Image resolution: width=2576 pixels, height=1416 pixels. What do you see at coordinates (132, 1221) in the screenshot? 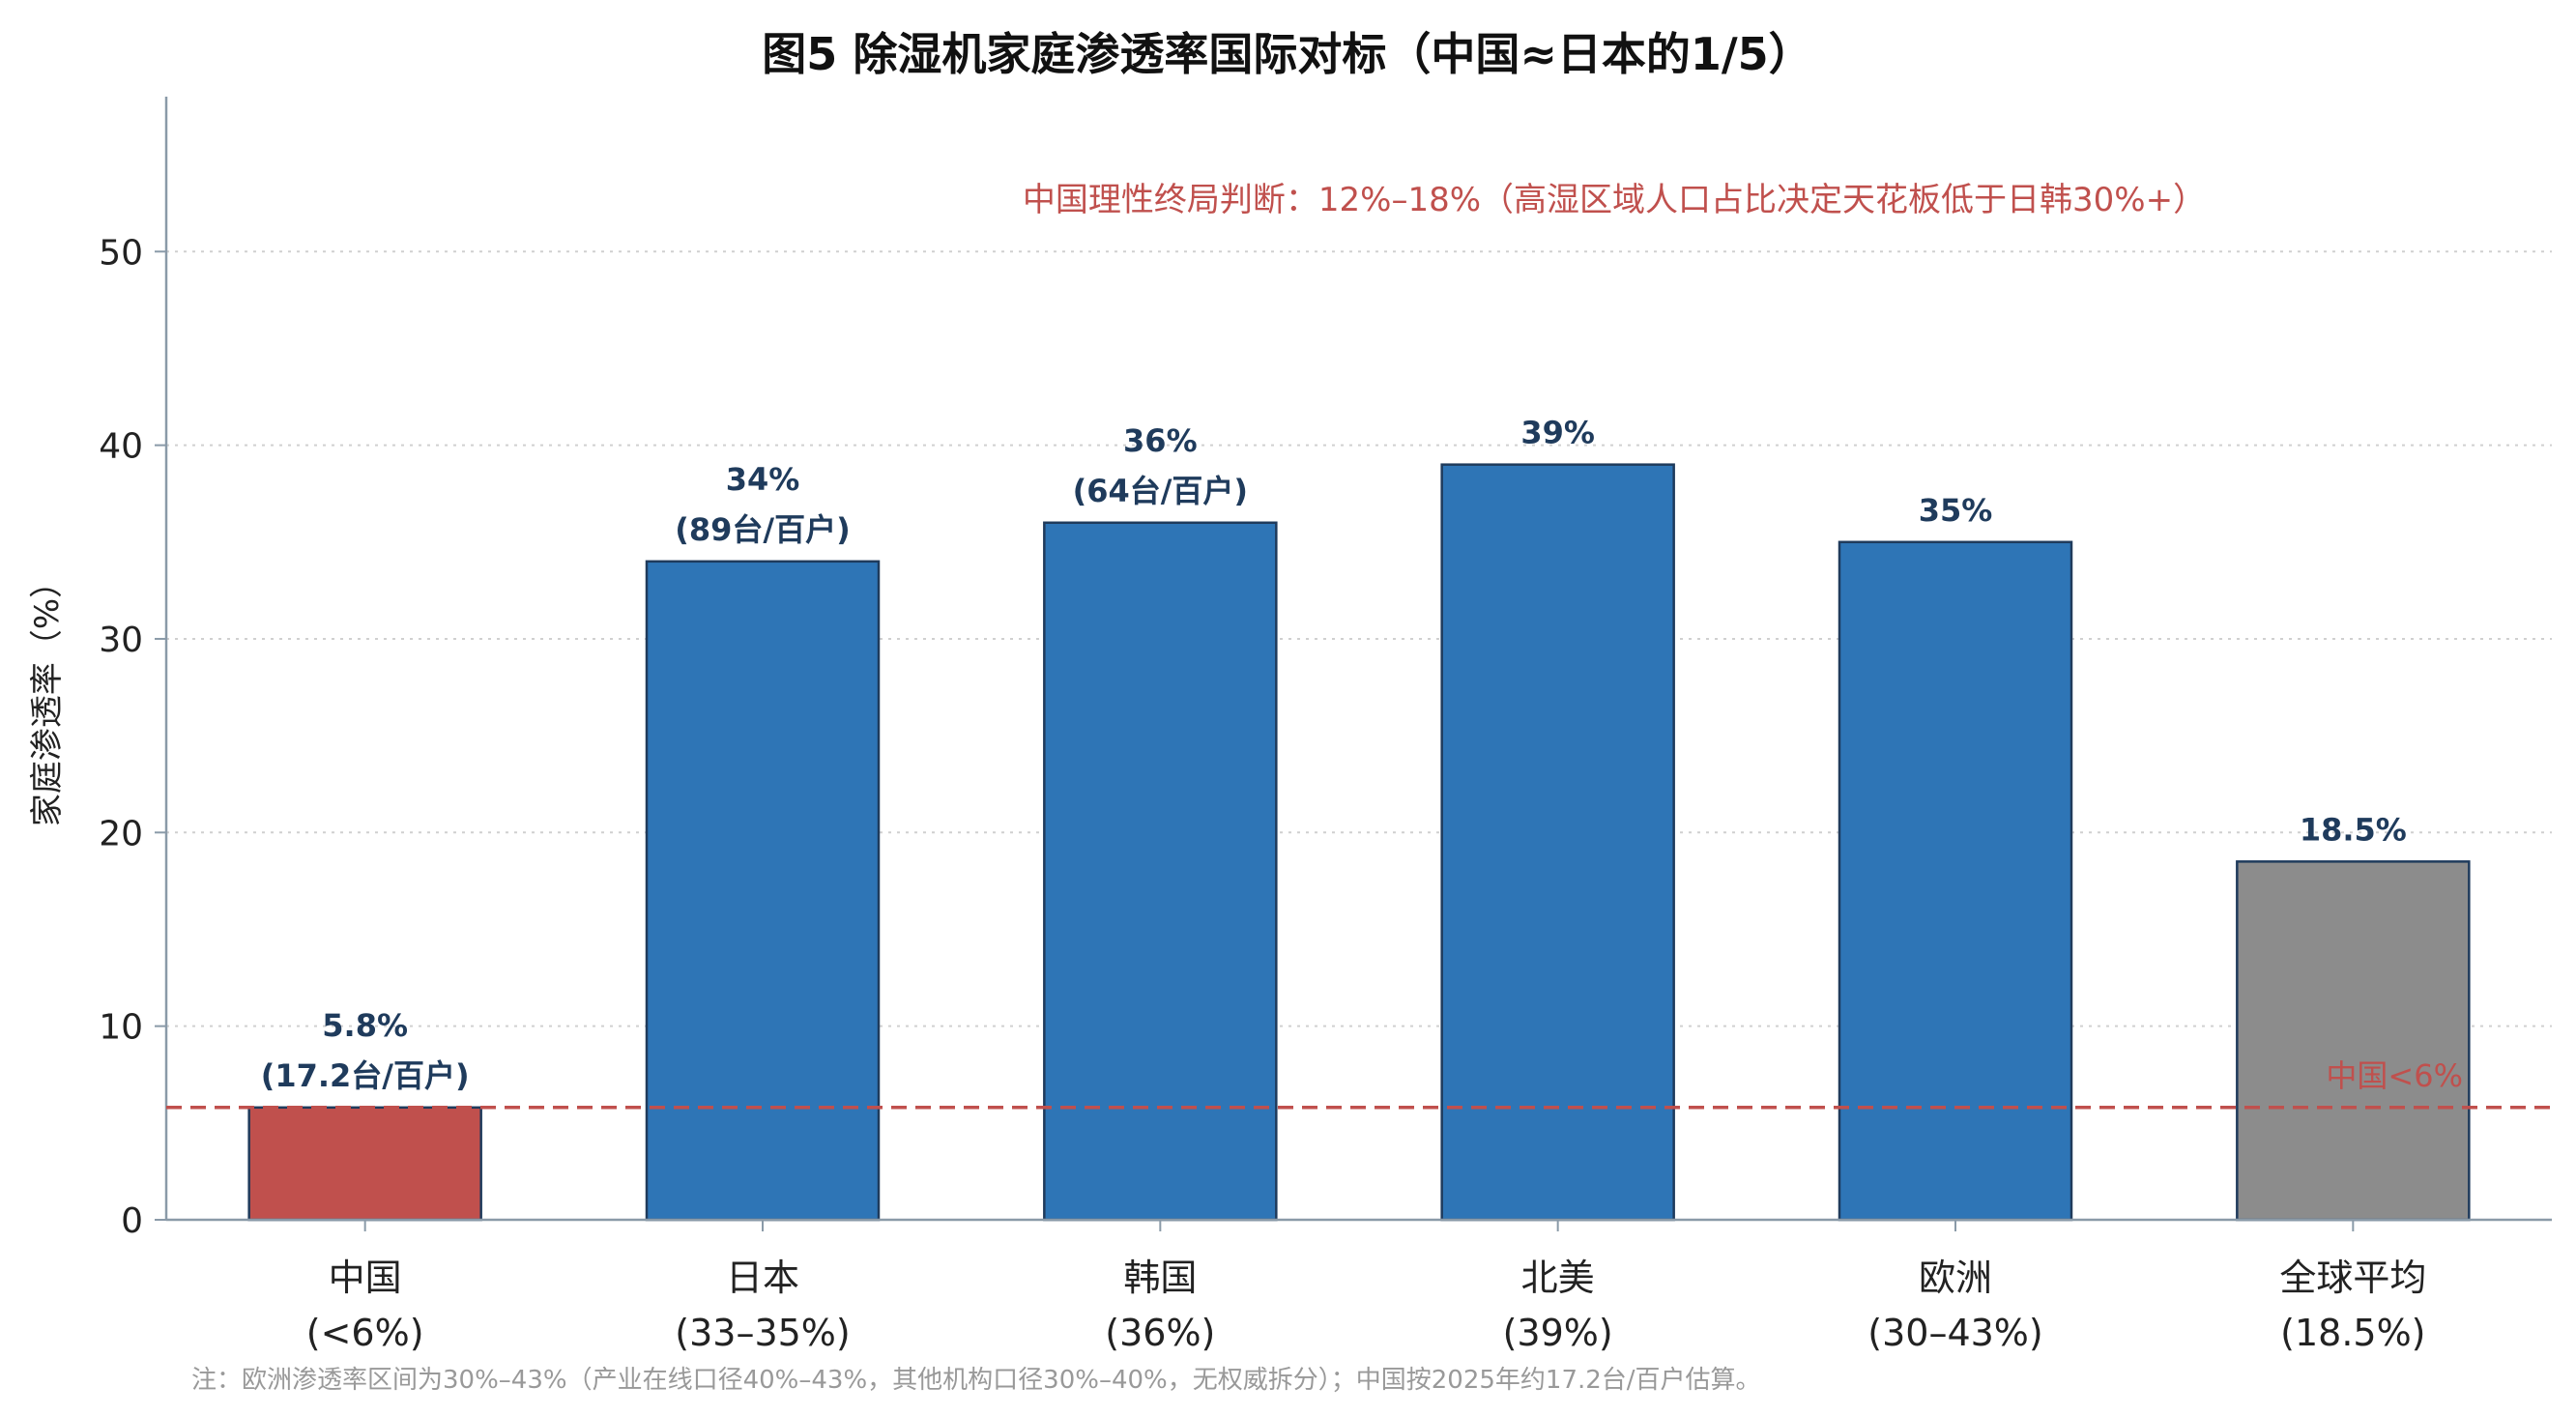
I see `y-tick-label: 0` at bounding box center [132, 1221].